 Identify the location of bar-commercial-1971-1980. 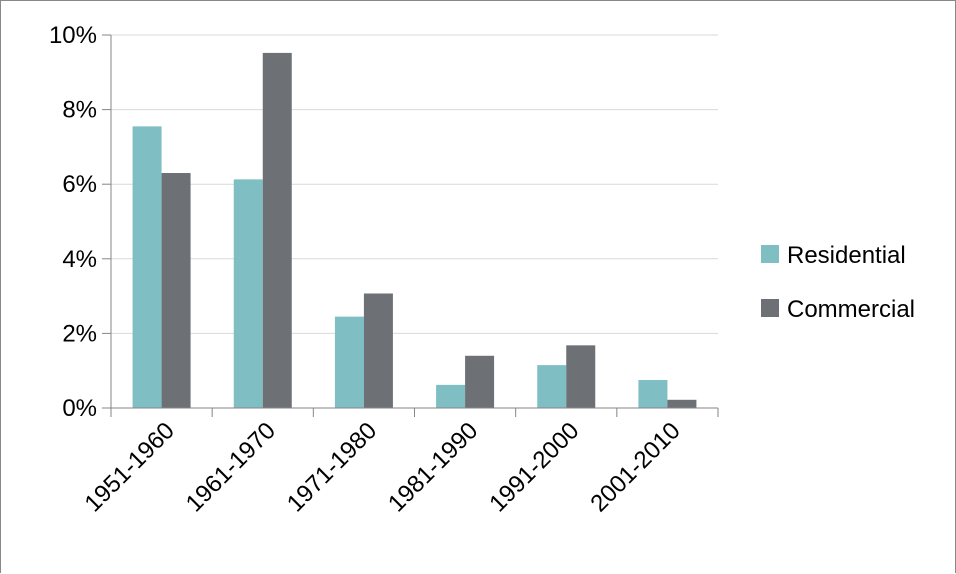
(378, 350).